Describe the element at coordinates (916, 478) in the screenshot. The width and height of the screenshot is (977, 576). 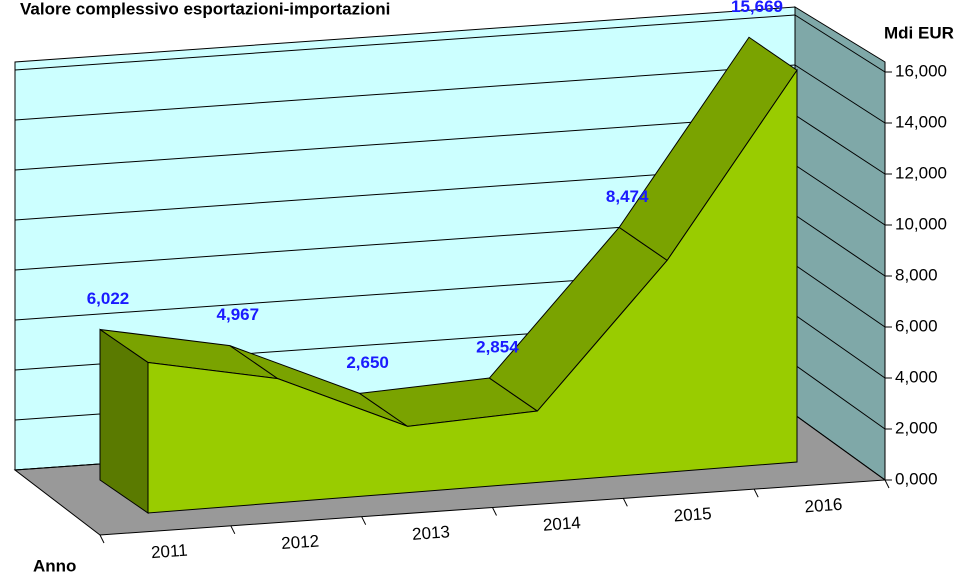
I see `y-tick-label: 0,000` at that location.